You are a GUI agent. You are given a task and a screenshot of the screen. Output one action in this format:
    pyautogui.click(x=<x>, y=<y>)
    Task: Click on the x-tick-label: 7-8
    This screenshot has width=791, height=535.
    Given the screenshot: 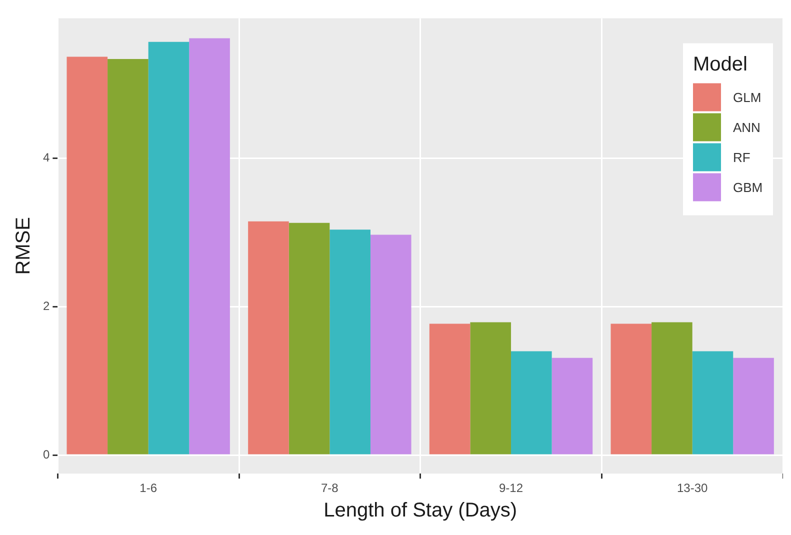 What is the action you would take?
    pyautogui.click(x=330, y=488)
    